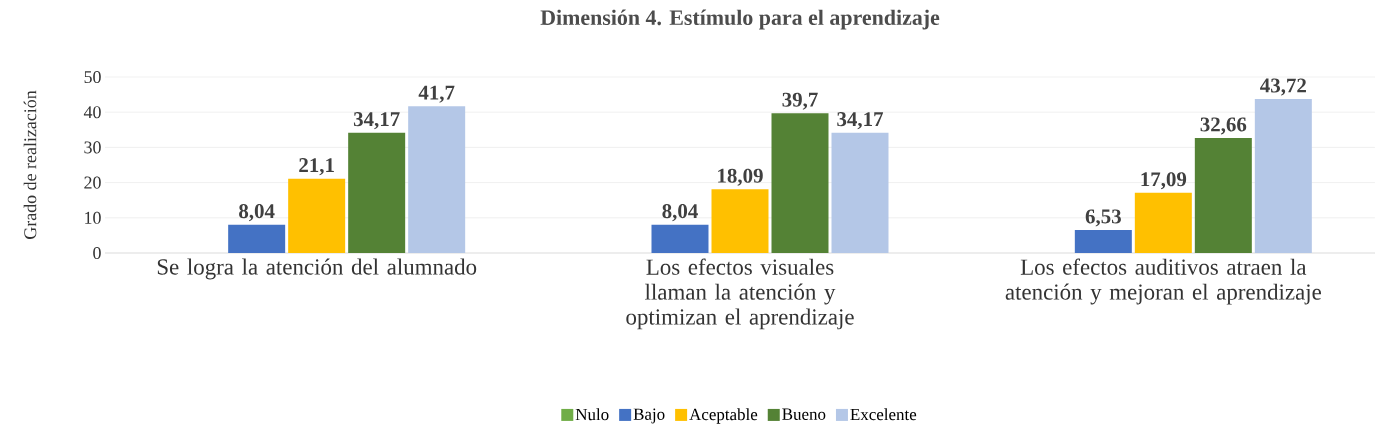 The height and width of the screenshot is (438, 1392). Describe the element at coordinates (1283, 87) in the screenshot. I see `data-label: 43,72` at that location.